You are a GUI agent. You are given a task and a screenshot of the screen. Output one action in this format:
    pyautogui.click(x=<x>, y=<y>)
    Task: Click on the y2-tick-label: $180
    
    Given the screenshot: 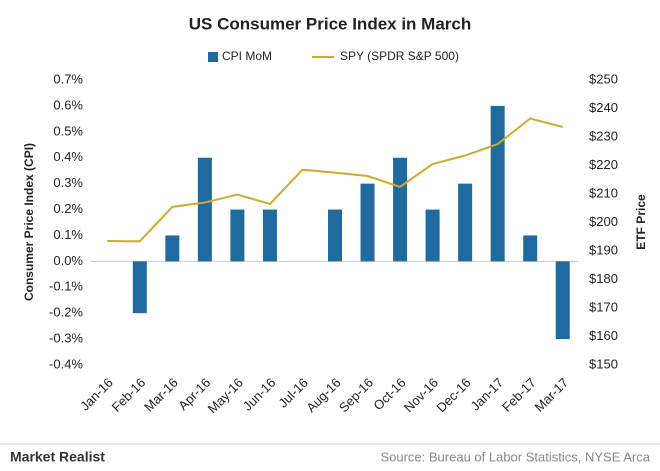 What is the action you would take?
    pyautogui.click(x=603, y=278)
    